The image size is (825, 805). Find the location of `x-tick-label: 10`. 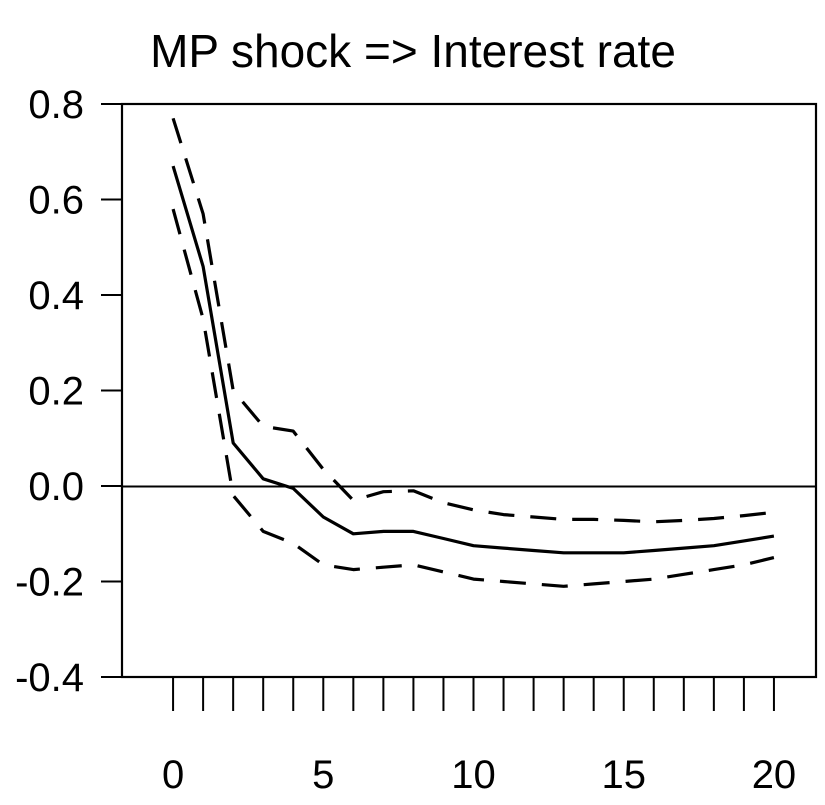

x-tick-label: 10 is located at coordinates (473, 775).